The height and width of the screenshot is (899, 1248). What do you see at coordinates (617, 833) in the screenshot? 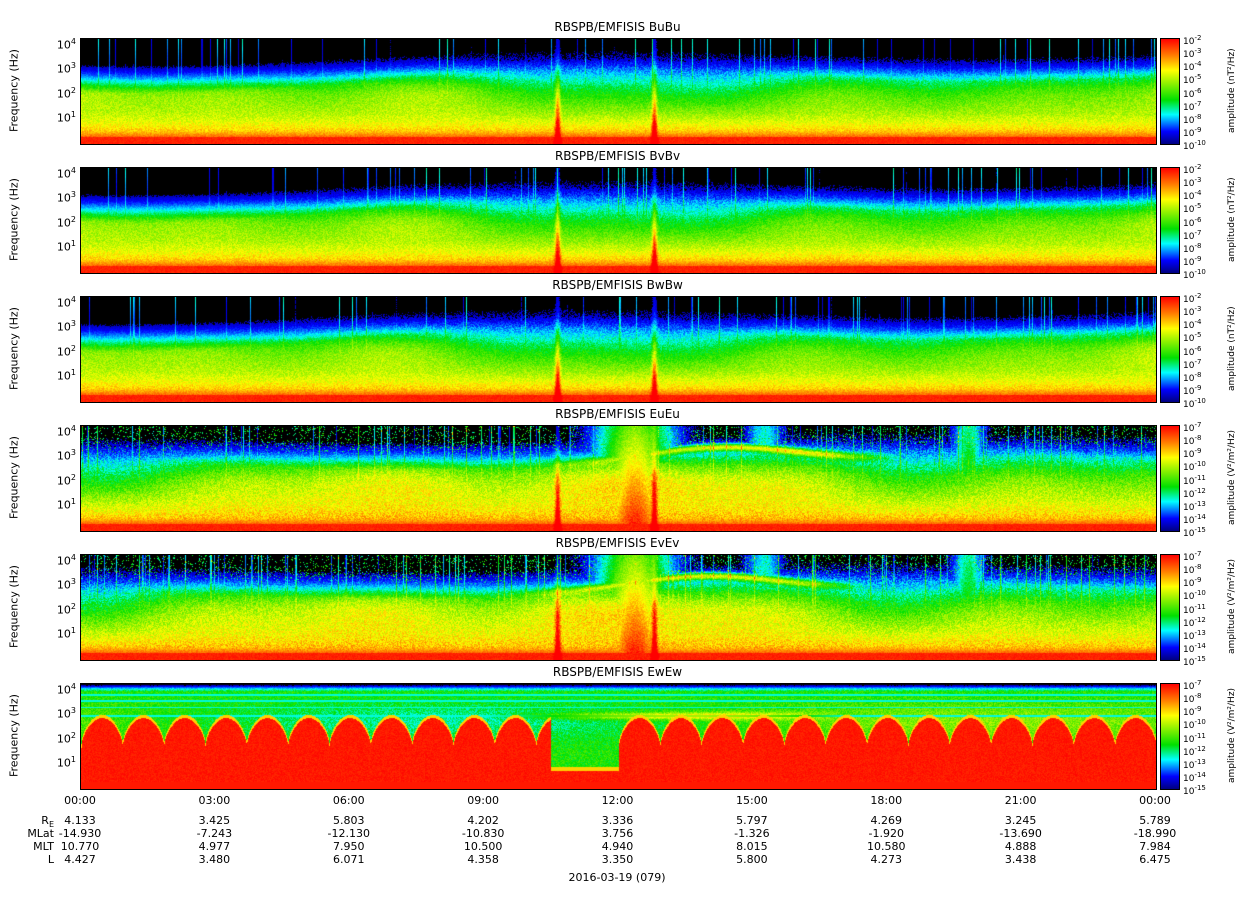
I see `ephemeris-value: 3.756` at bounding box center [617, 833].